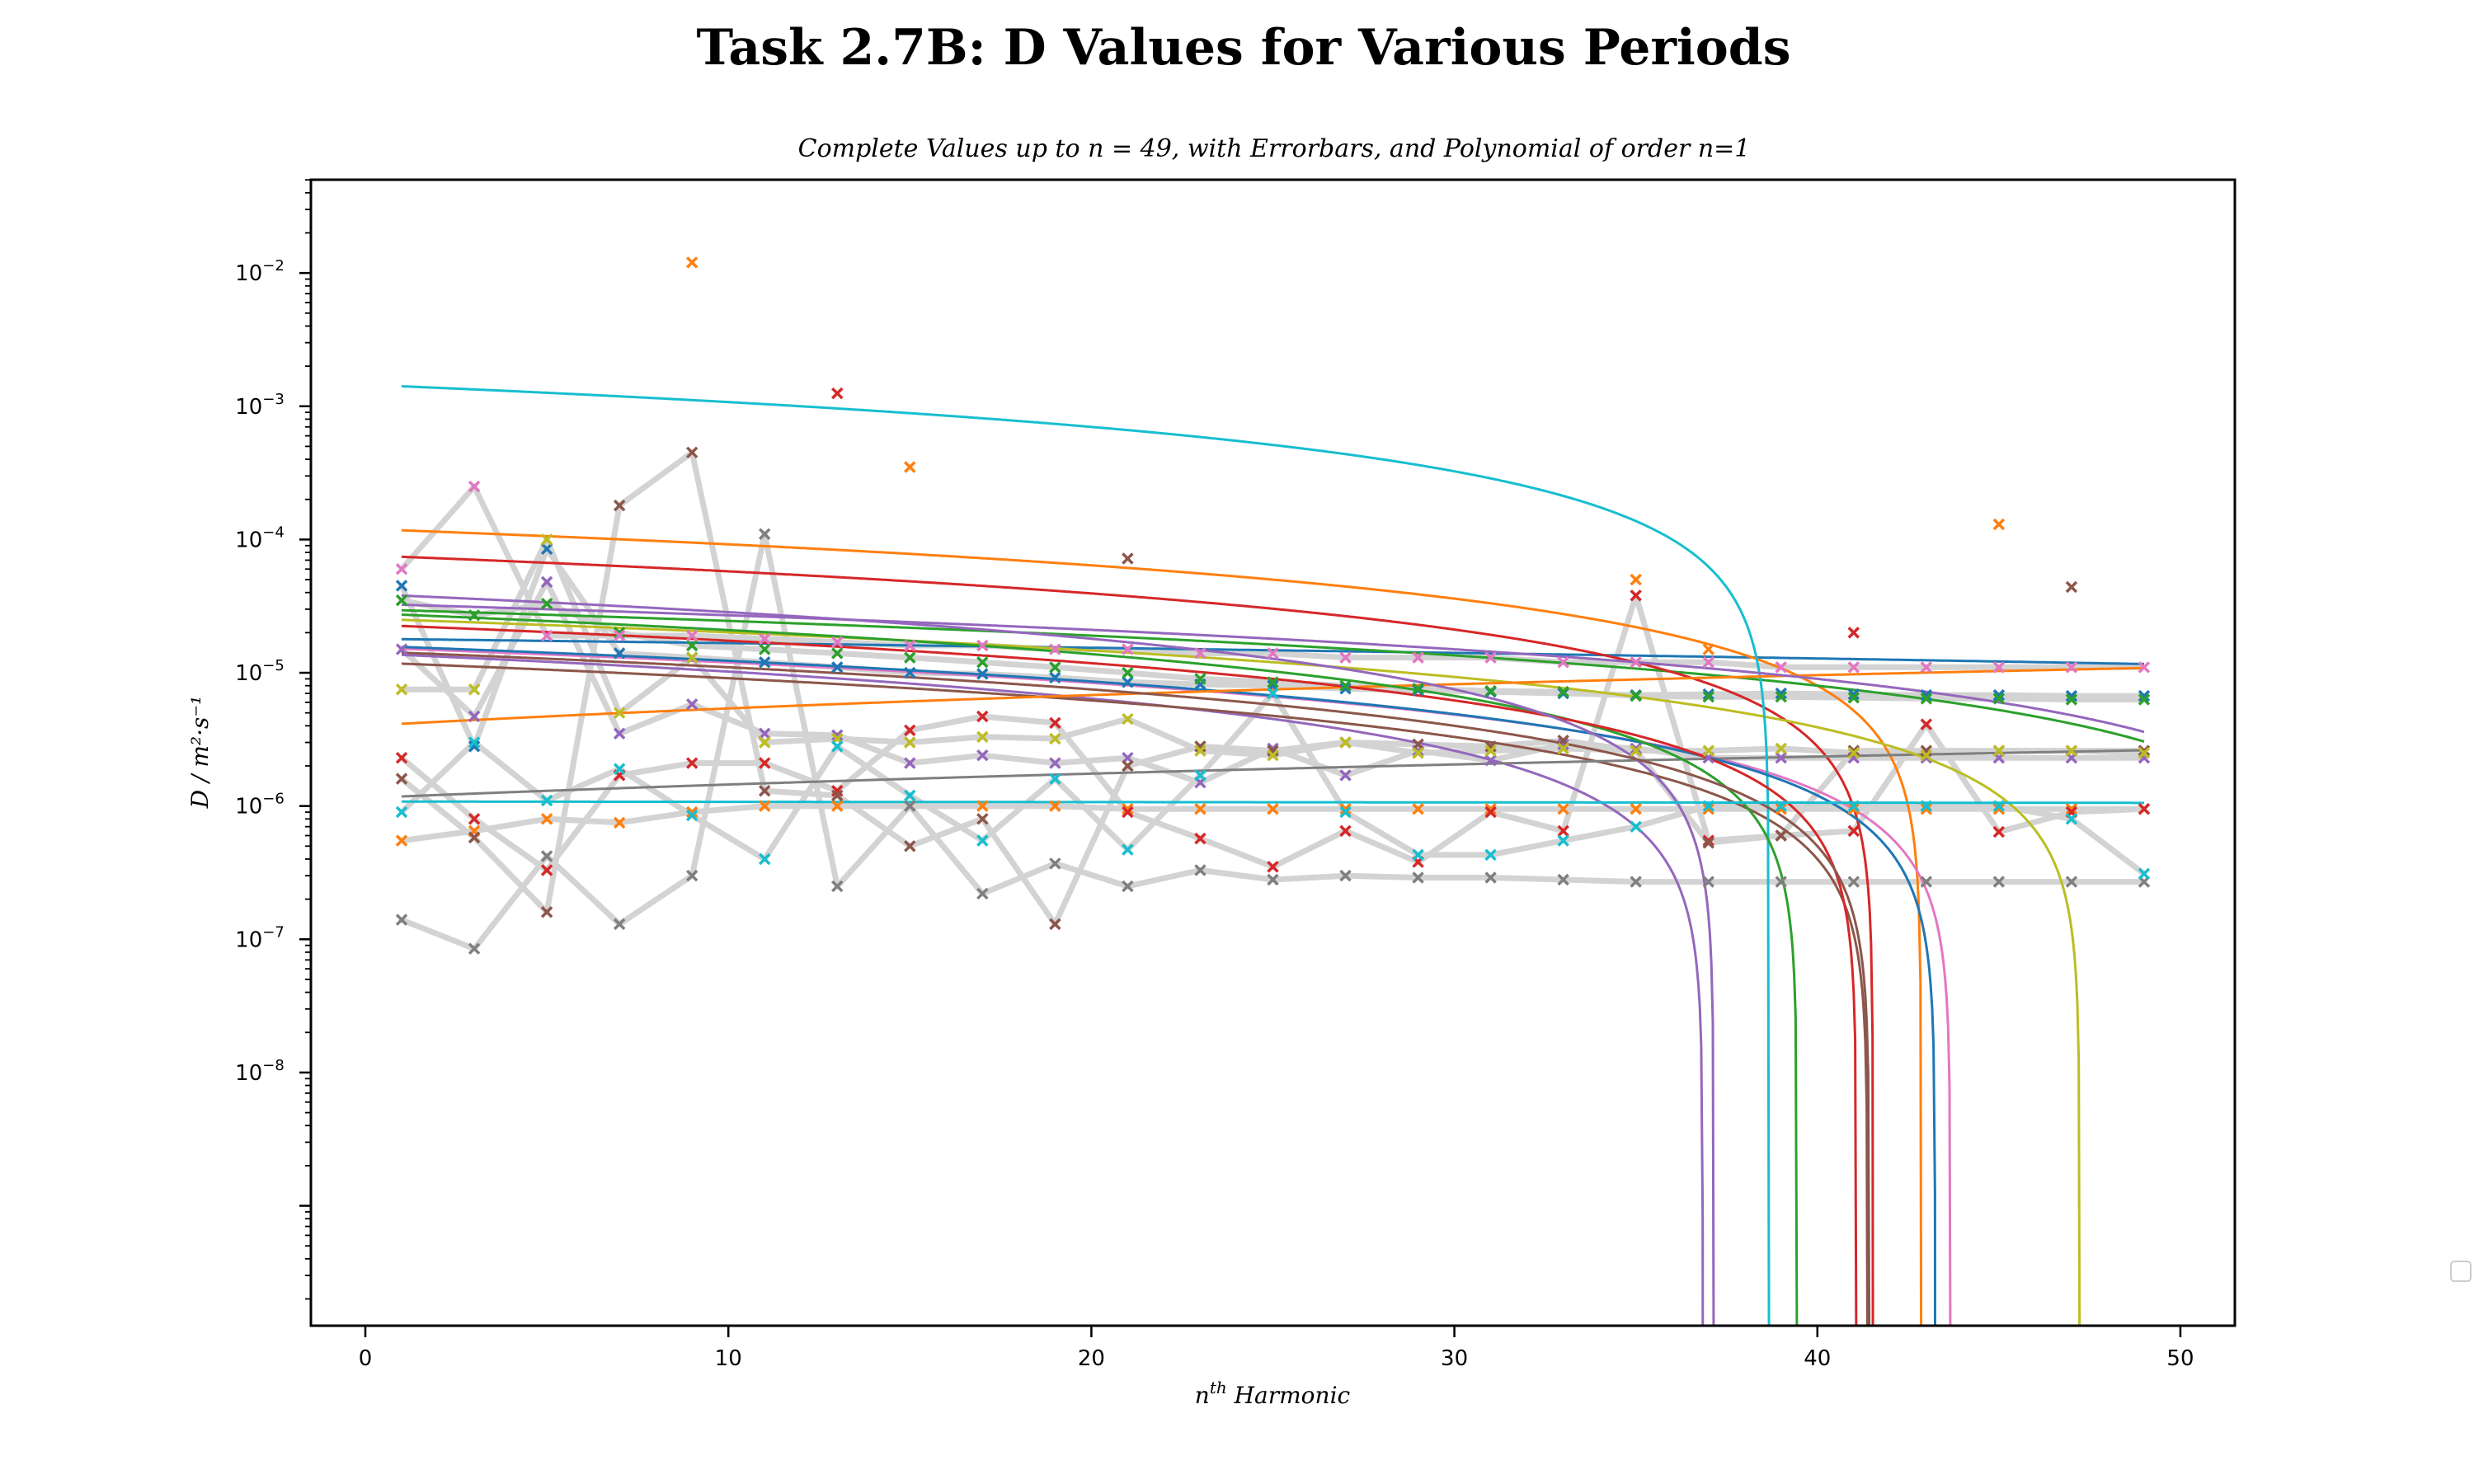 The image size is (2474, 1484). What do you see at coordinates (1817, 1358) in the screenshot?
I see `x-tick-label: 40` at bounding box center [1817, 1358].